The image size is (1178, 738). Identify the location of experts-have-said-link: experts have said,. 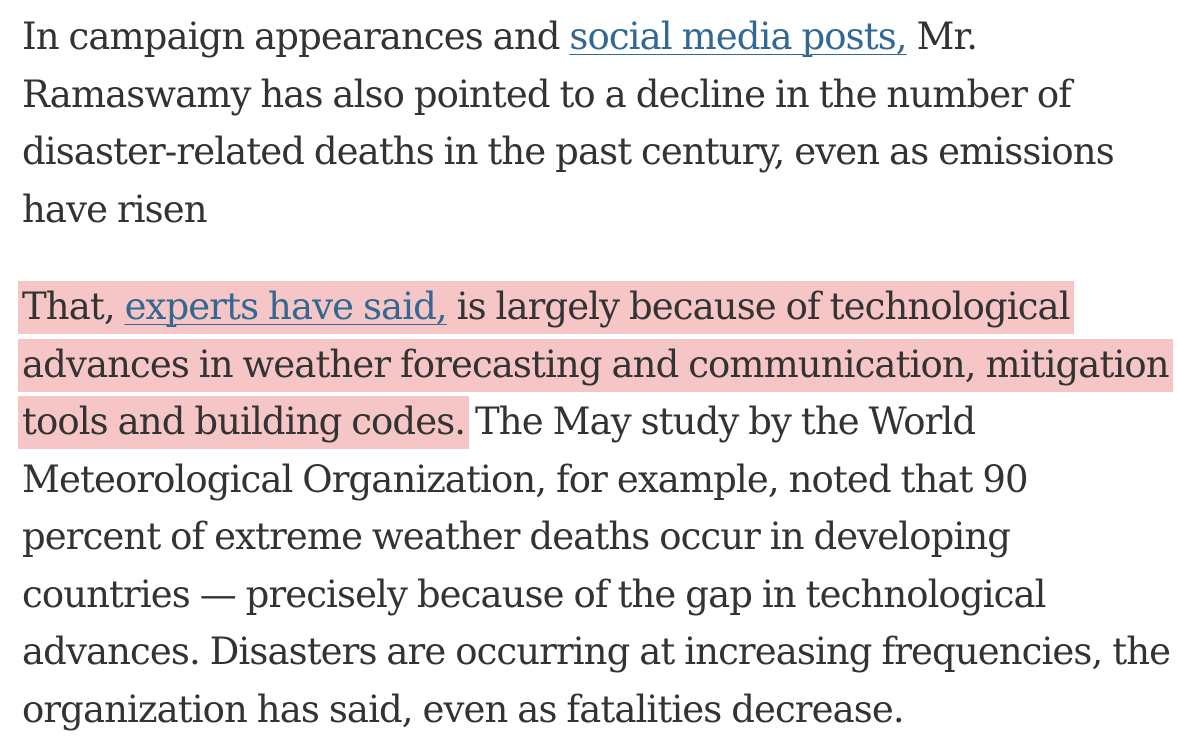
(286, 306).